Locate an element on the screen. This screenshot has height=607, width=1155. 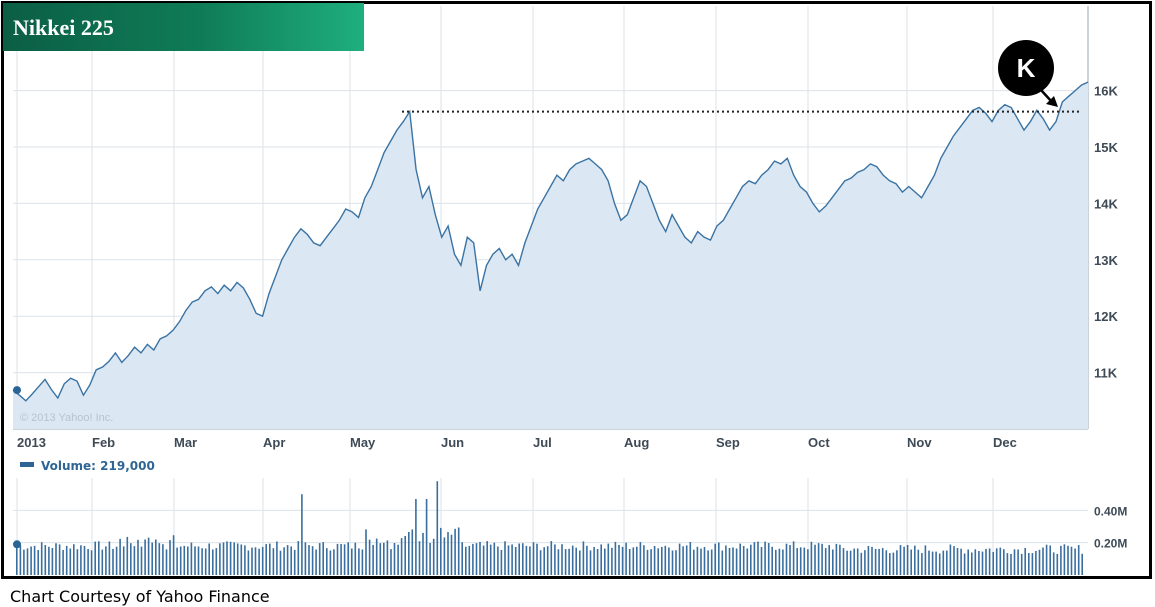
y-tick-label: 11K is located at coordinates (1106, 373).